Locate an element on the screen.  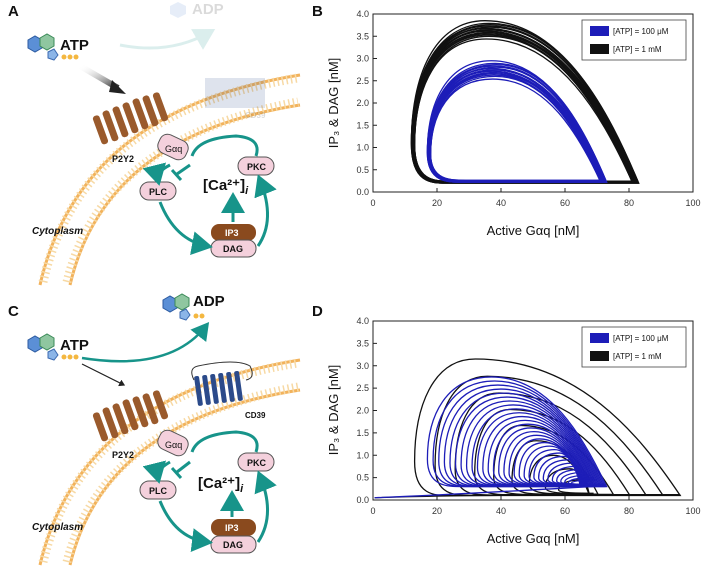
gaq-label-a: Gαq is located at coordinates (173, 149).